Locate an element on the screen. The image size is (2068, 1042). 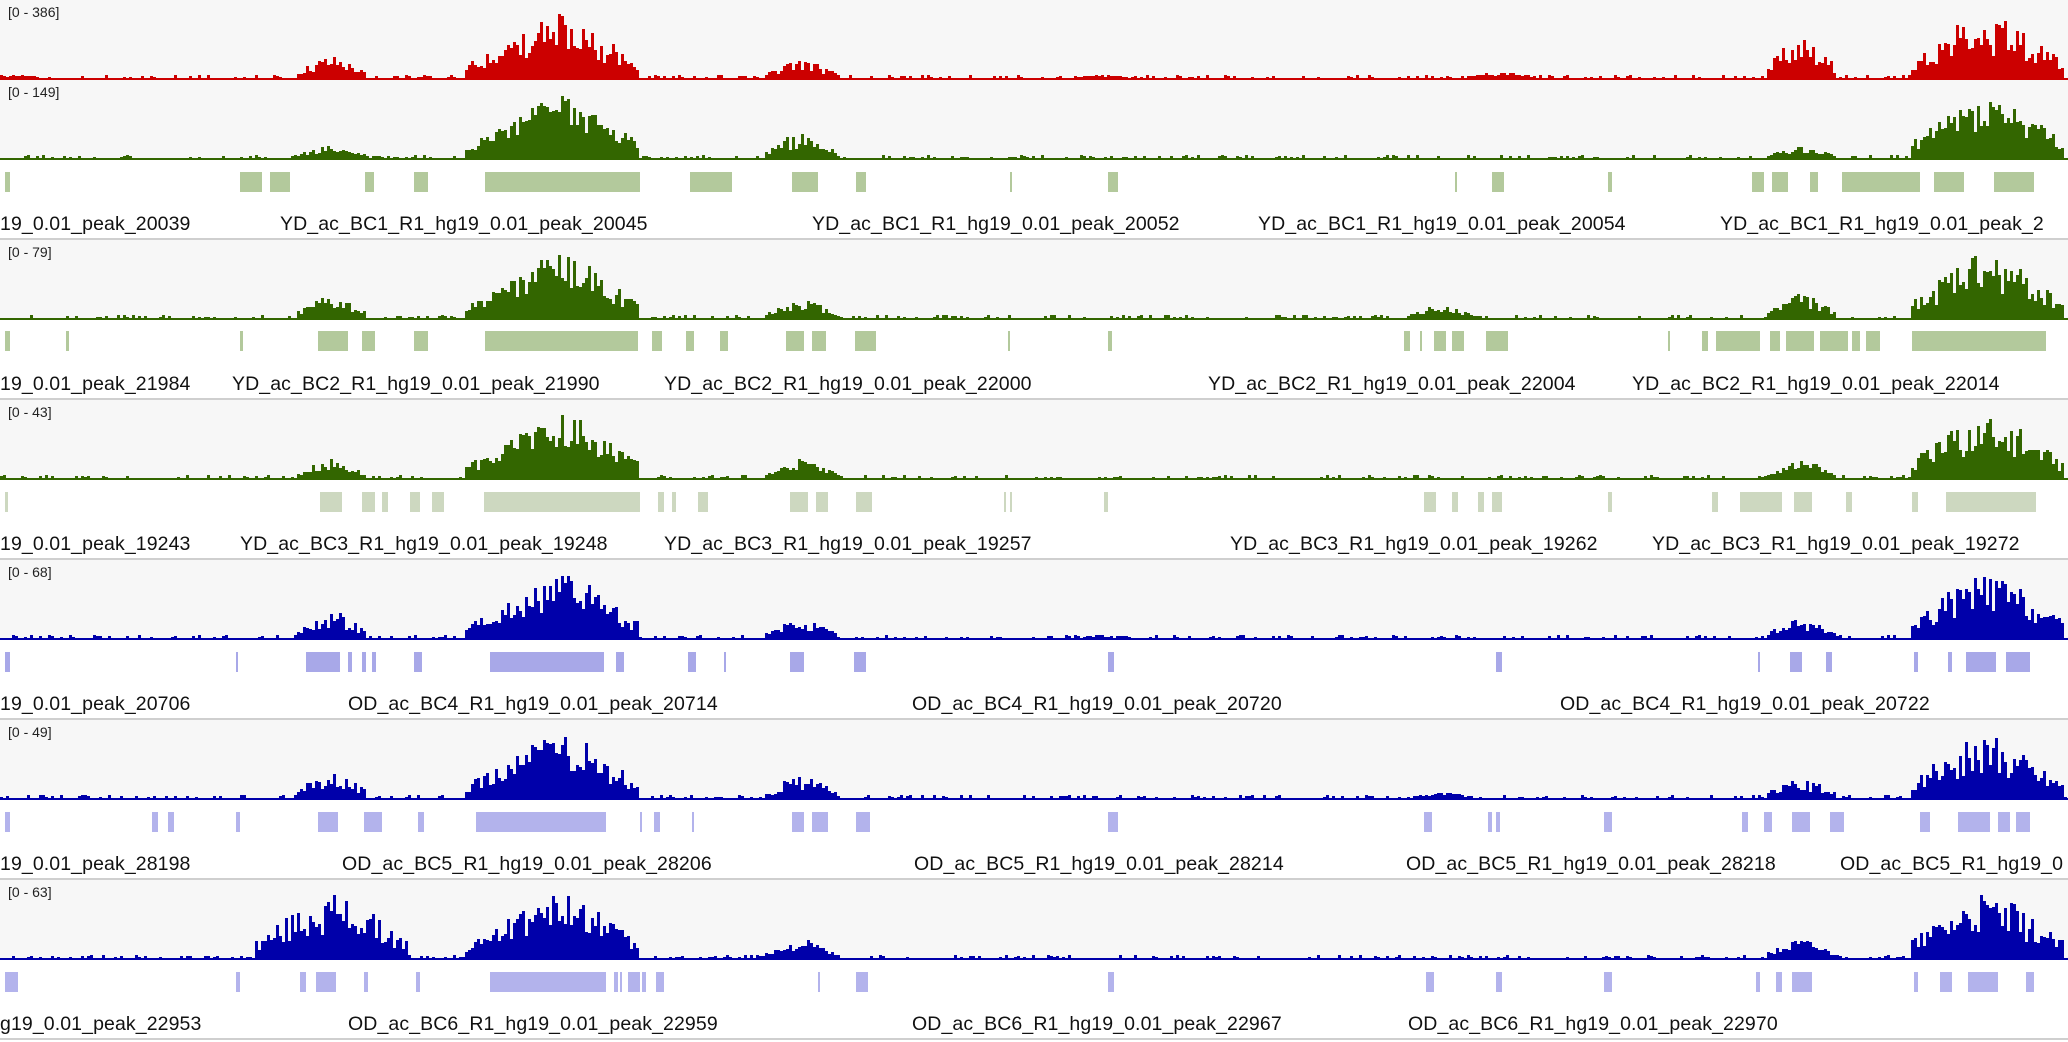
peak-label: OD_ac_BC6_R1_hg19_0.01_peak_22967 is located at coordinates (1097, 1024).